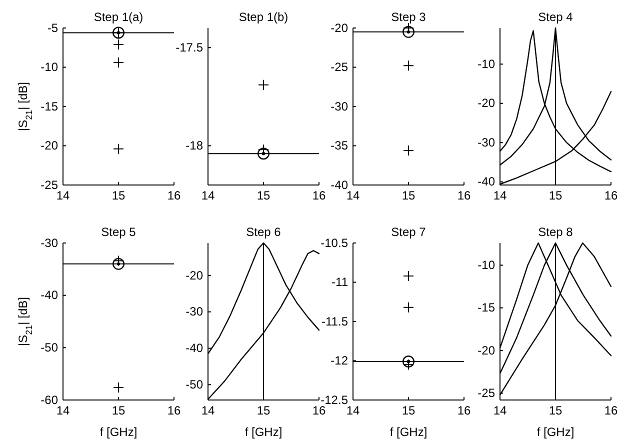  What do you see at coordinates (408, 232) in the screenshot?
I see `chart-title: Step 7` at bounding box center [408, 232].